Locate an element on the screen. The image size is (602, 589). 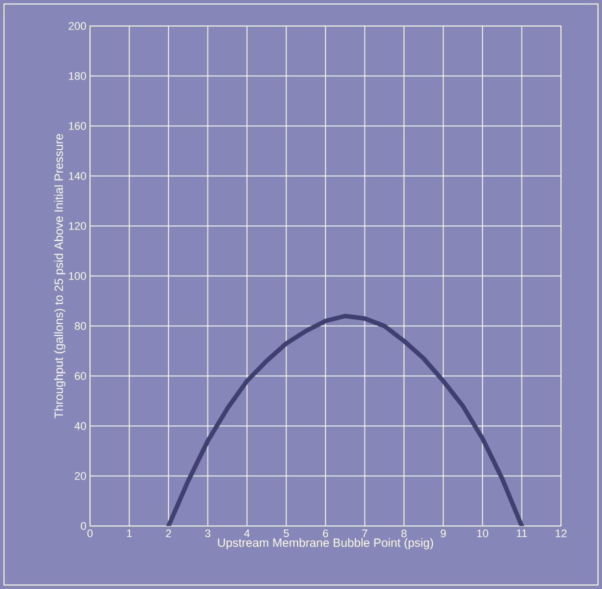
x-tick-label: 1 is located at coordinates (129, 534).